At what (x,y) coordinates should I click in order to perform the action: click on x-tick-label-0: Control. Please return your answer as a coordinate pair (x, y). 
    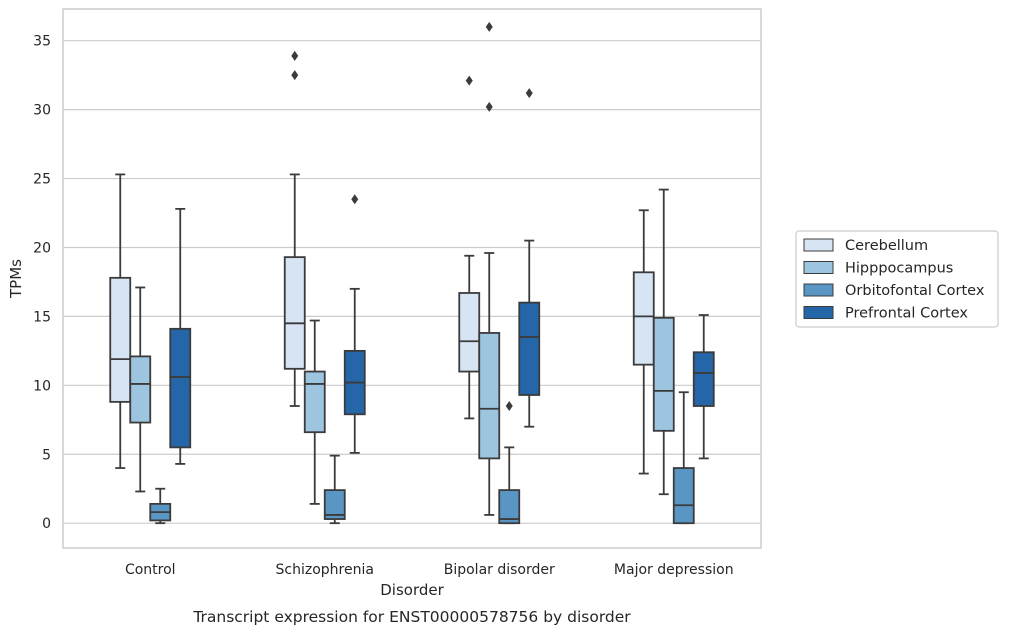
    Looking at the image, I should click on (150, 570).